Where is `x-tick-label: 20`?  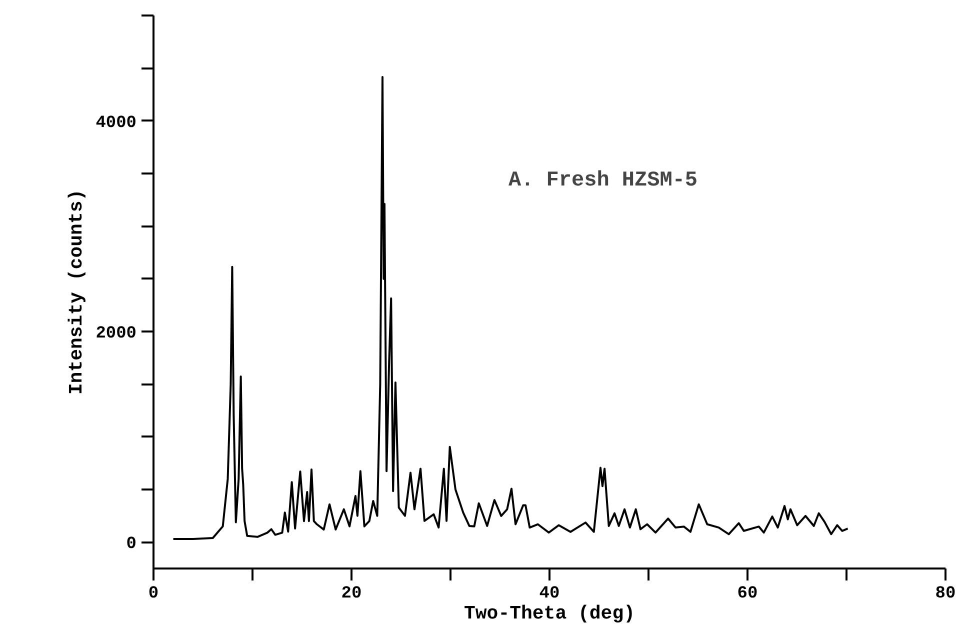
x-tick-label: 20 is located at coordinates (351, 594).